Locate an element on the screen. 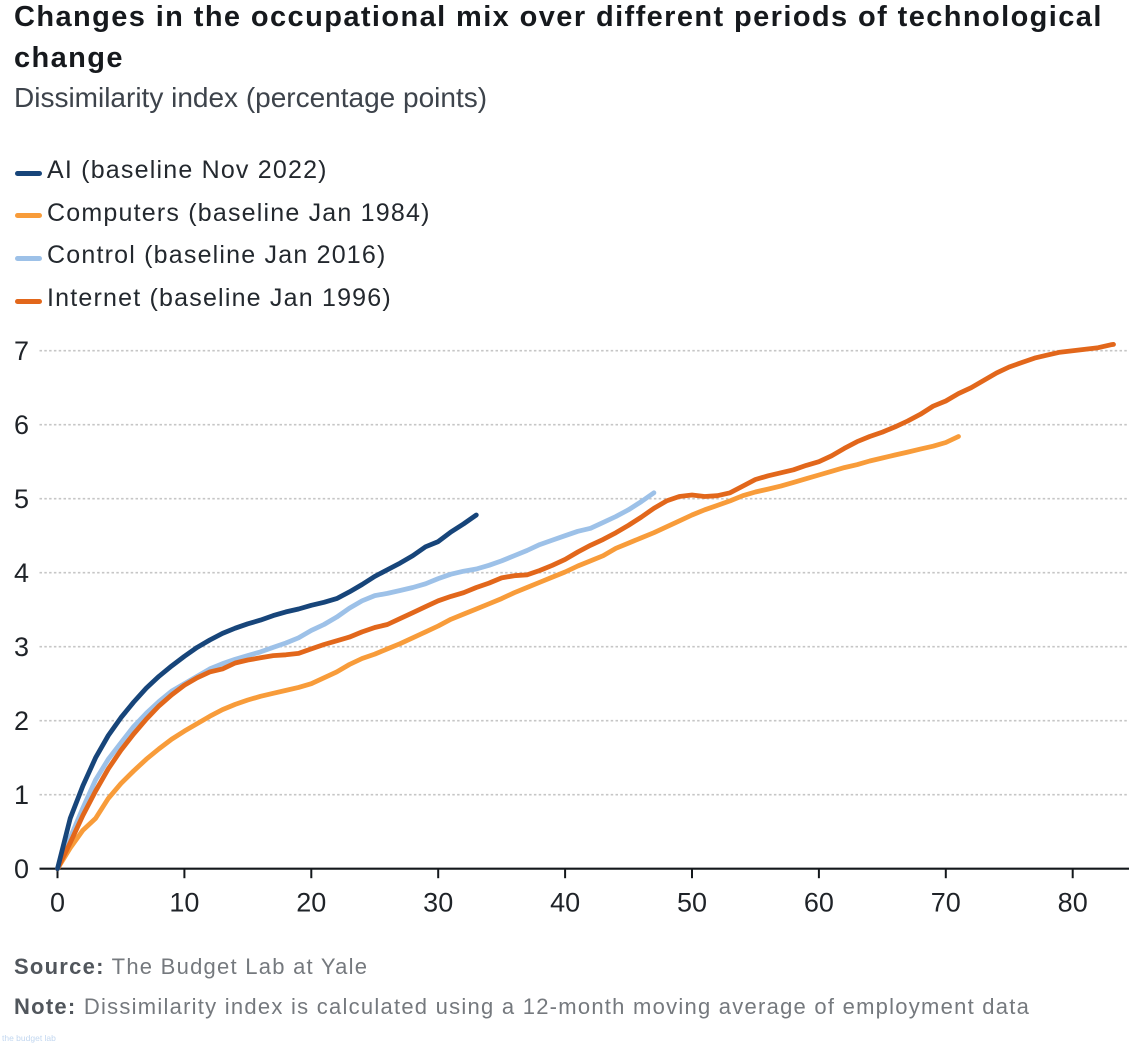  svg-text: 40 is located at coordinates (565, 903).